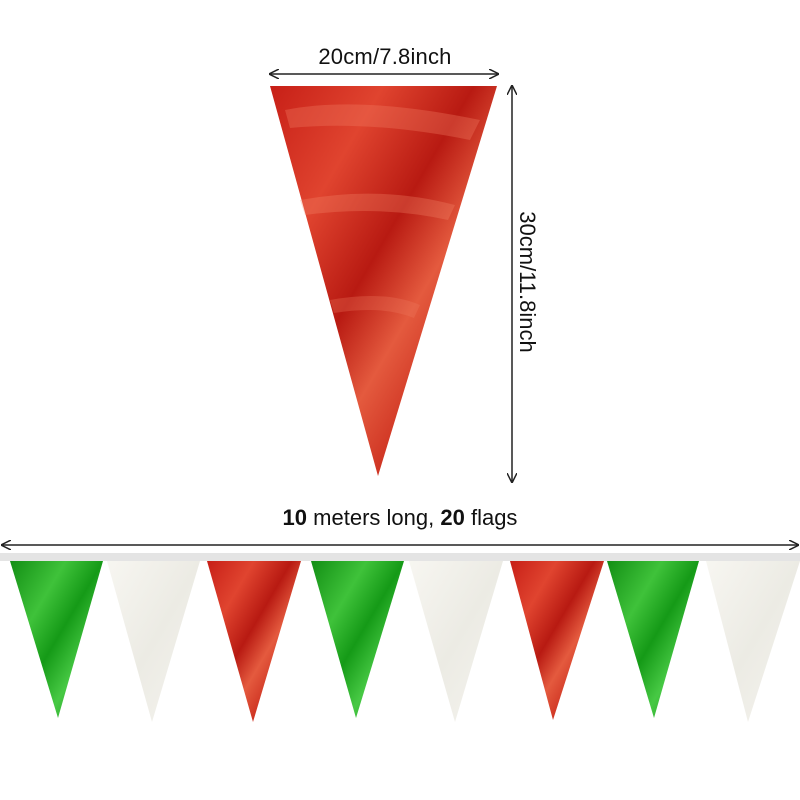 The image size is (800, 800). I want to click on banner-length-label: 10 meters long, 20 flags, so click(400, 518).